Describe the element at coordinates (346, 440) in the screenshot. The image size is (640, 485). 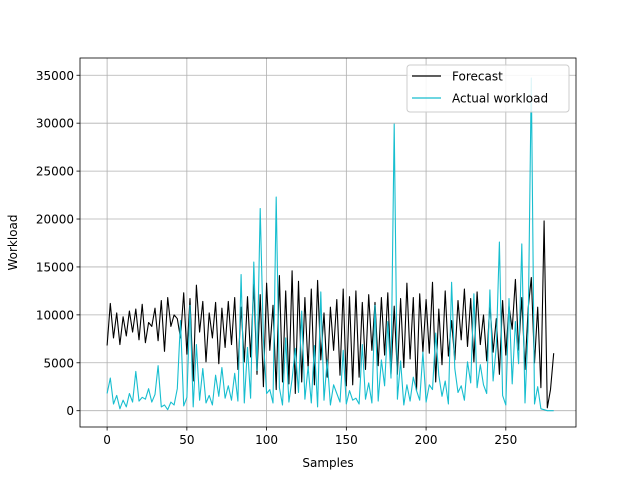
I see `x-tick-label: 150` at that location.